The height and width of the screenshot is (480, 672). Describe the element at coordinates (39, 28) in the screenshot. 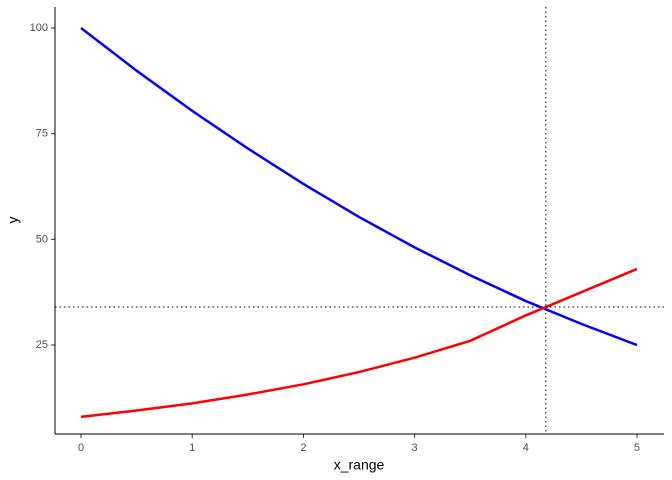

I see `y-tick-label: 100` at that location.